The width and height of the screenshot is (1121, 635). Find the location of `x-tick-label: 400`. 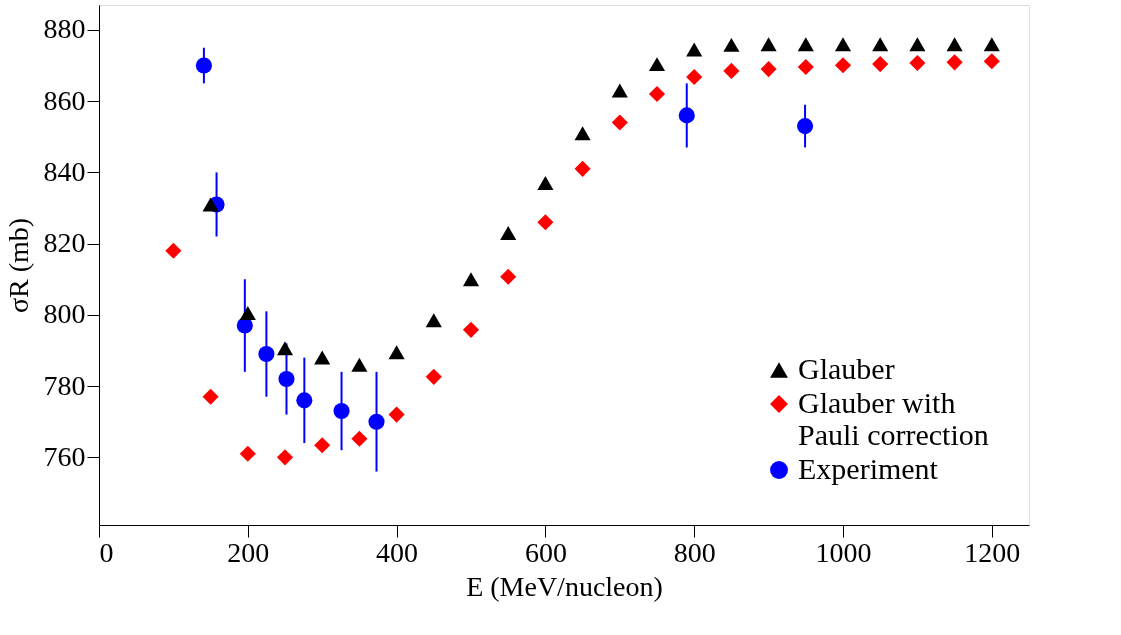

x-tick-label: 400 is located at coordinates (397, 552).